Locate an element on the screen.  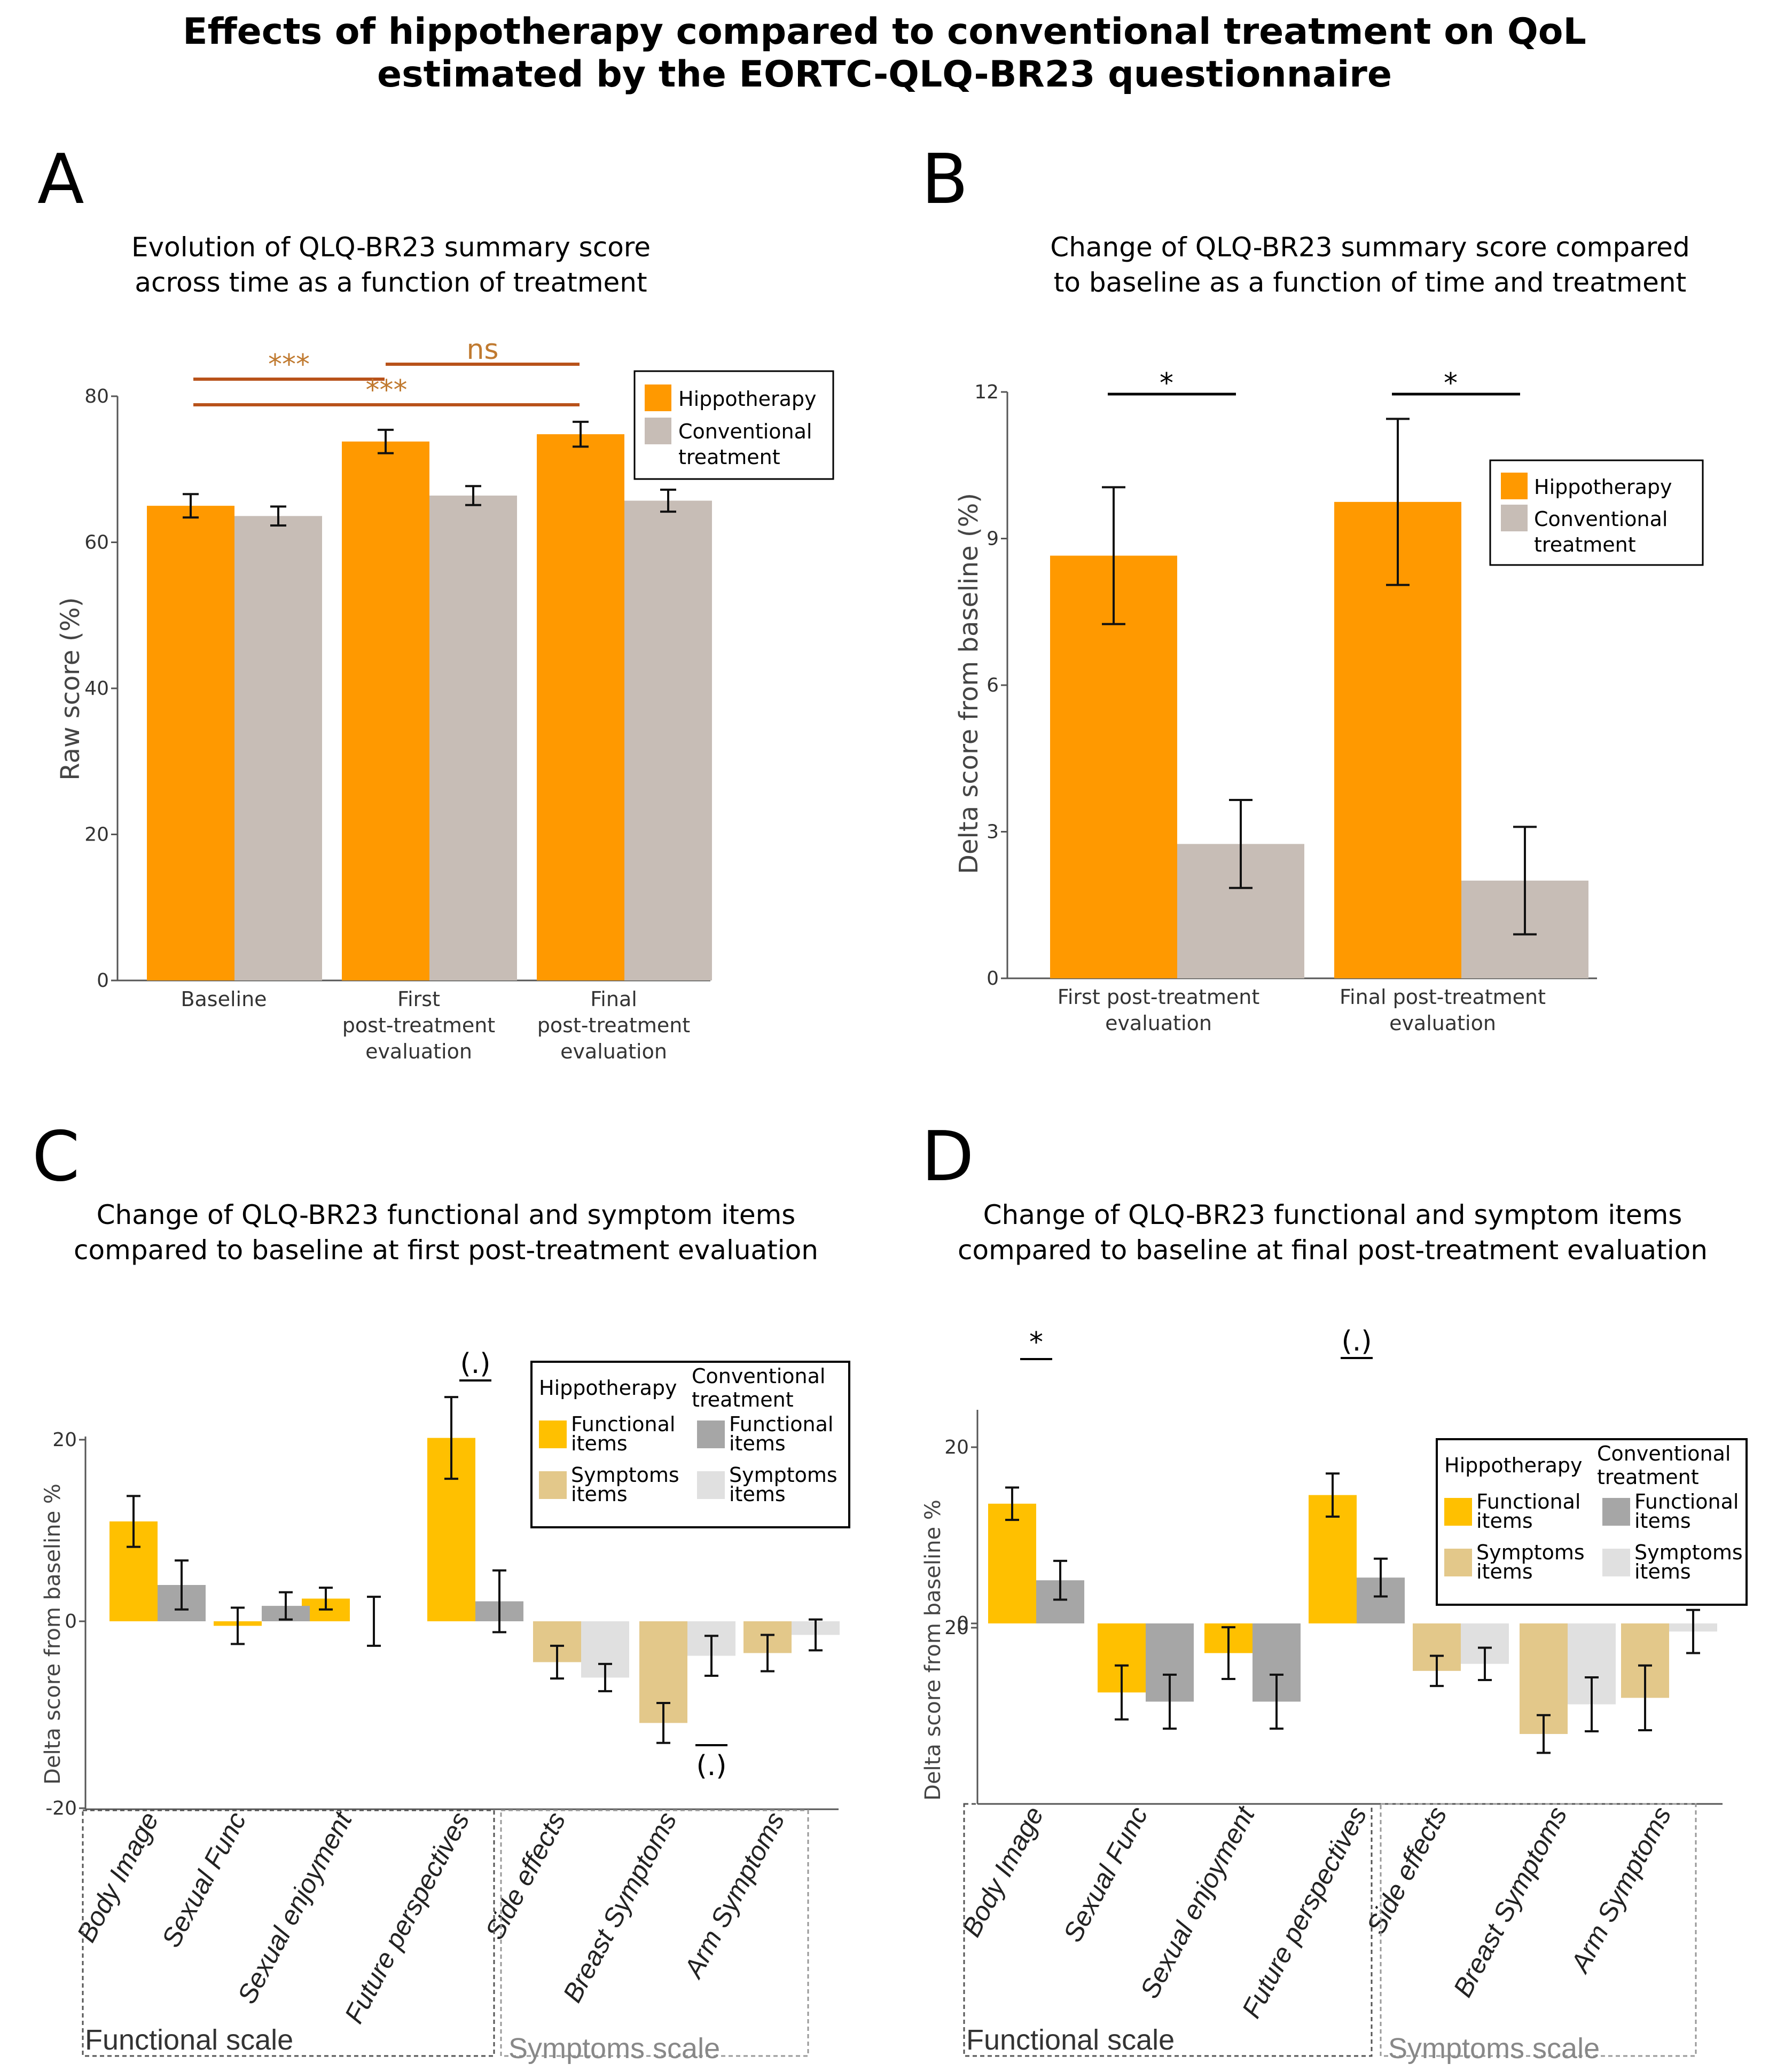
significance-label: ns is located at coordinates (482, 350).